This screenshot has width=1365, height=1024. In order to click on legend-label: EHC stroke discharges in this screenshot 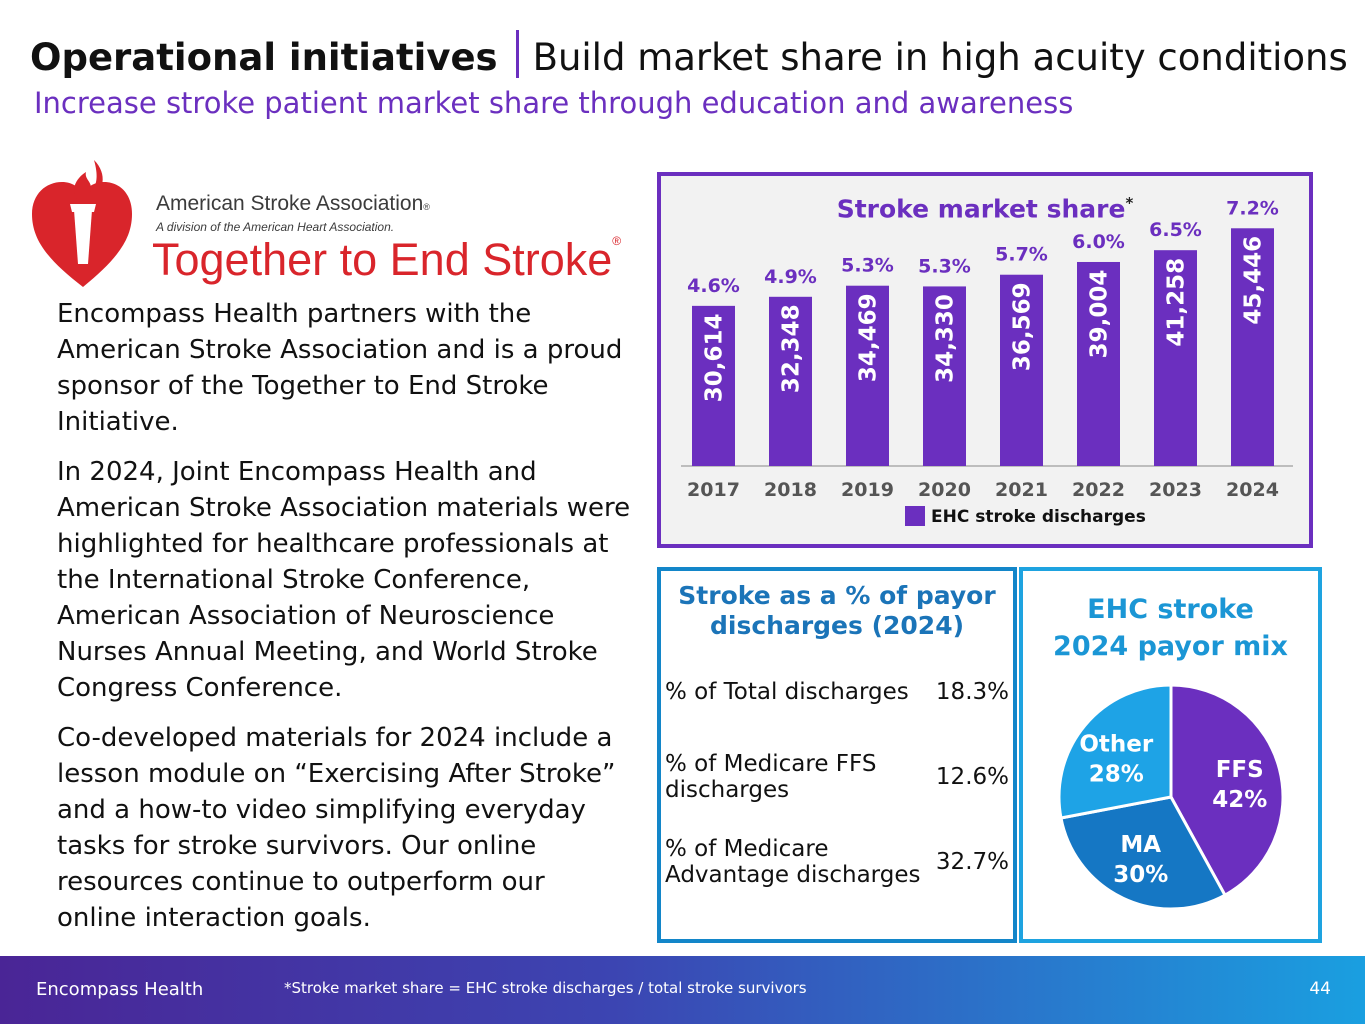, I will do `click(1038, 517)`.